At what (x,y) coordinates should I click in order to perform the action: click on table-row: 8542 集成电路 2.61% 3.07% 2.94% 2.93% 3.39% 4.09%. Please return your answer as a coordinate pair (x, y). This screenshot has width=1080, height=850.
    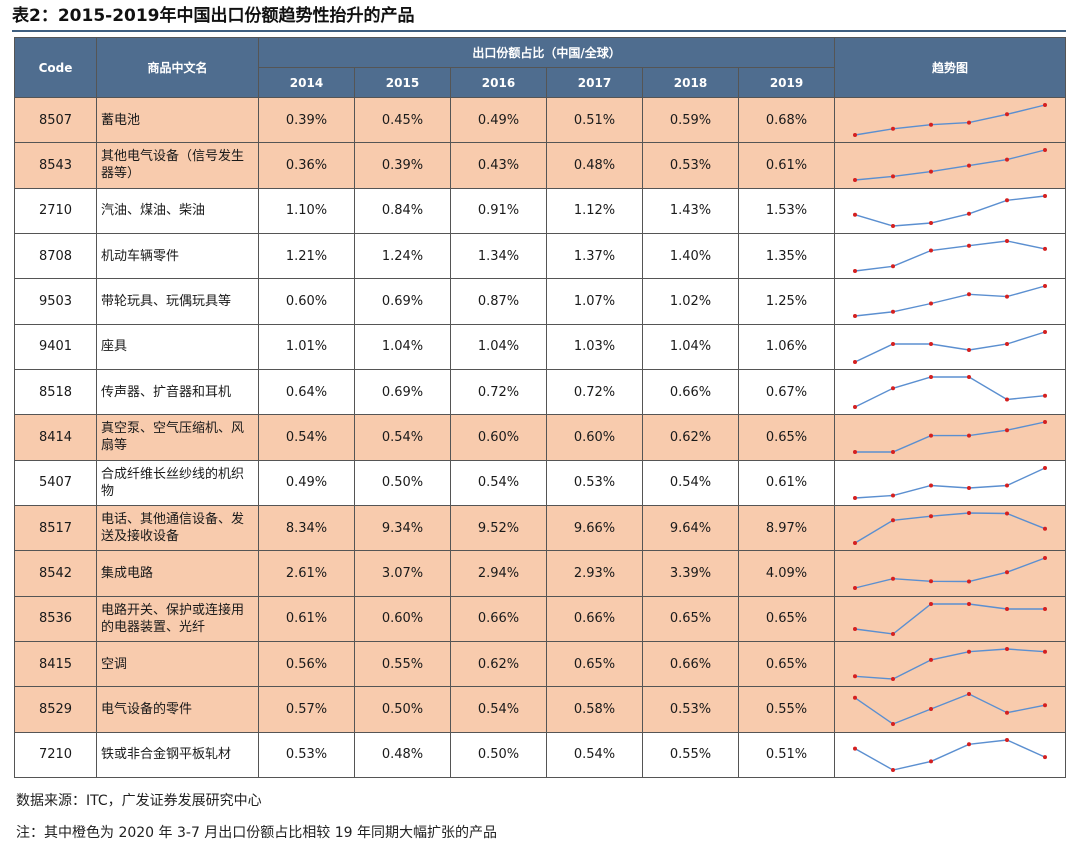
    Looking at the image, I should click on (540, 573).